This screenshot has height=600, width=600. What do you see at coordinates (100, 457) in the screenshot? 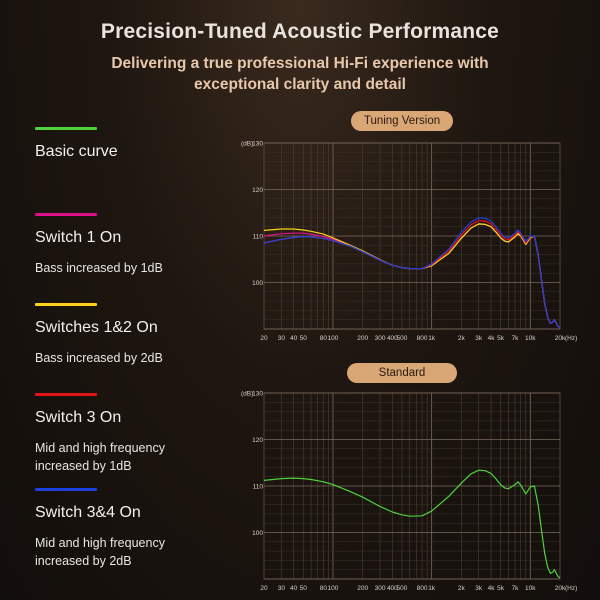
I see `legend-description: Mid and high frequency increased by 1dB` at bounding box center [100, 457].